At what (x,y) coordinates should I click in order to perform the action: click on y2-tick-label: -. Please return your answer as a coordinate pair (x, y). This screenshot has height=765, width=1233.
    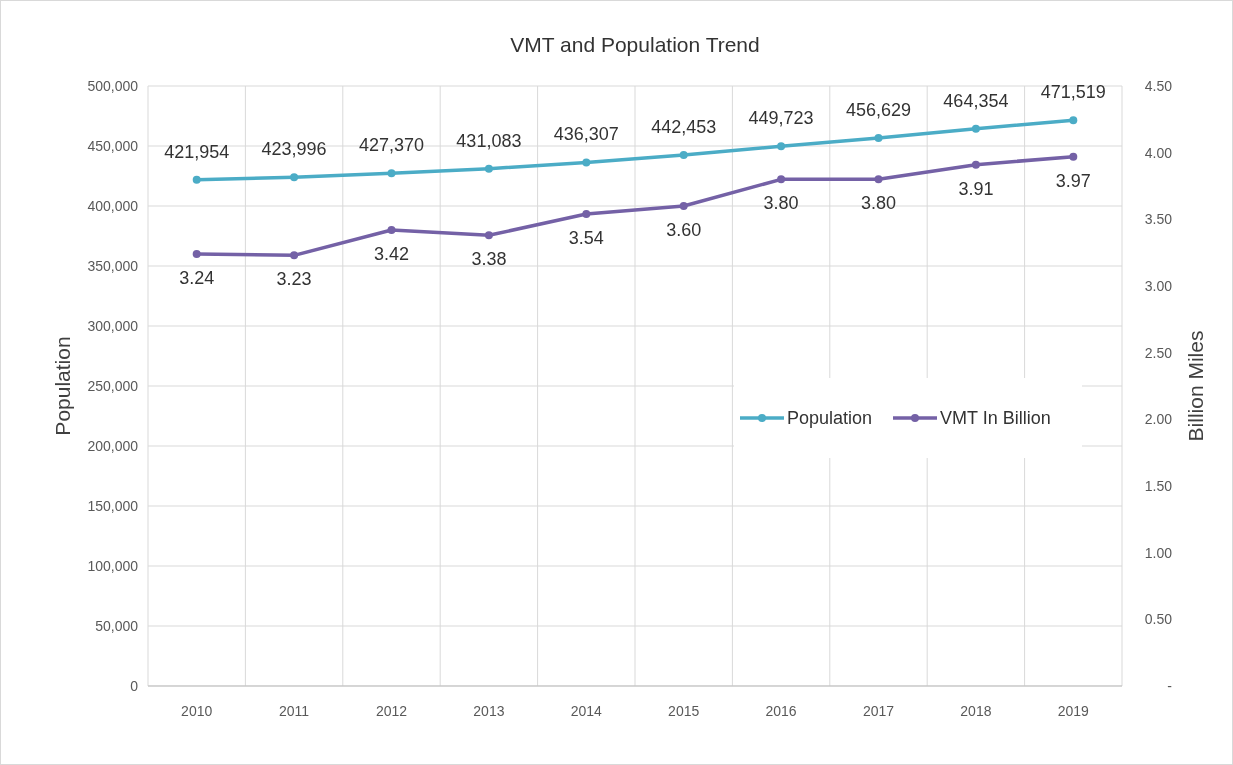
    Looking at the image, I should click on (1170, 686).